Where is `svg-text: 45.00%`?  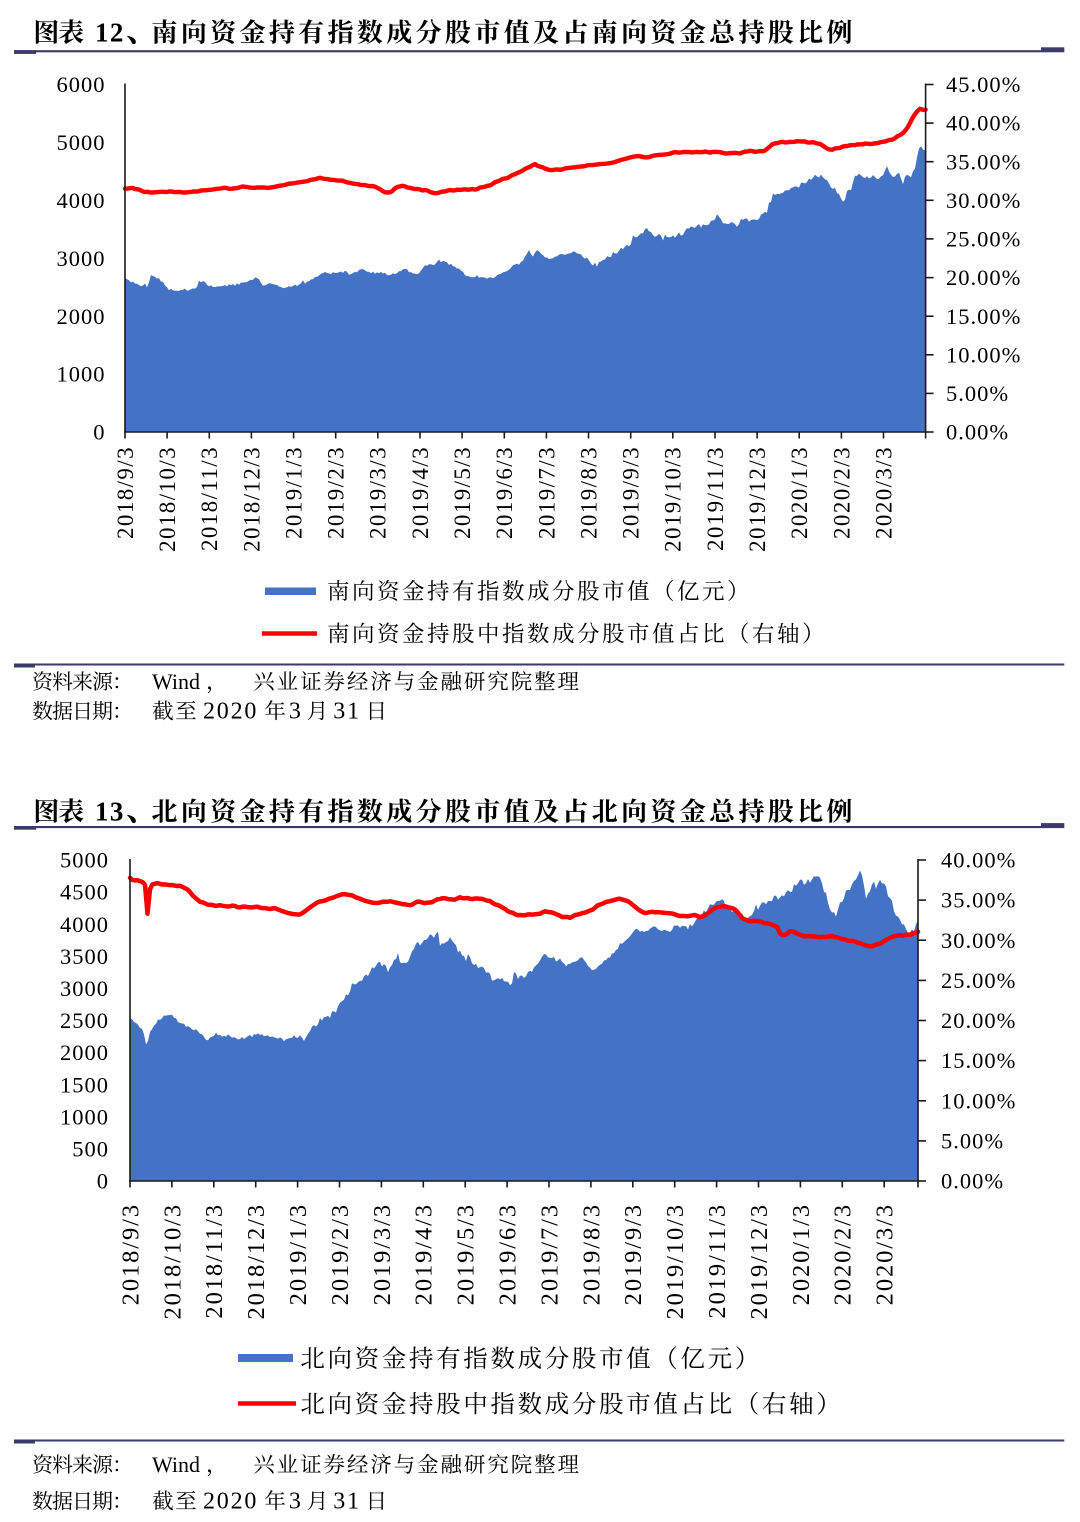
svg-text: 45.00% is located at coordinates (983, 84).